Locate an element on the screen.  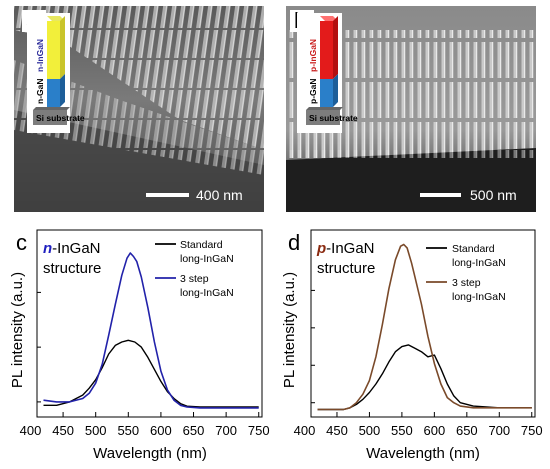
series-group-d is located at coordinates (424, 327).